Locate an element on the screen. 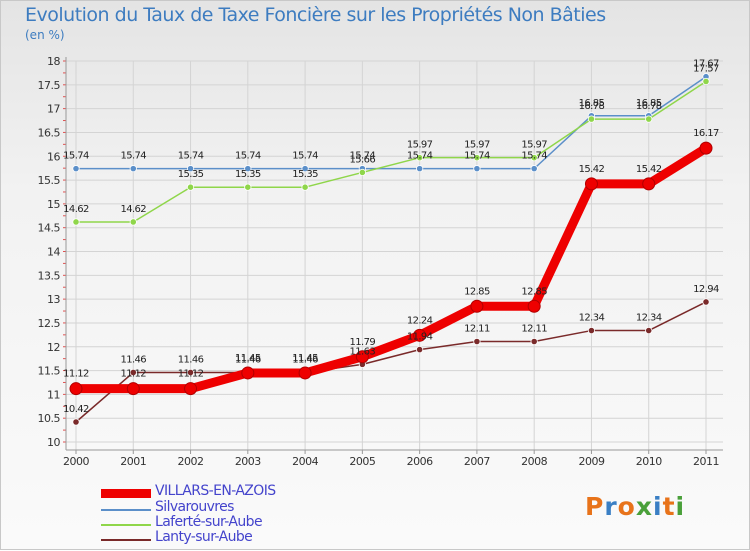  data-label-villars: 11.45 is located at coordinates (305, 358).